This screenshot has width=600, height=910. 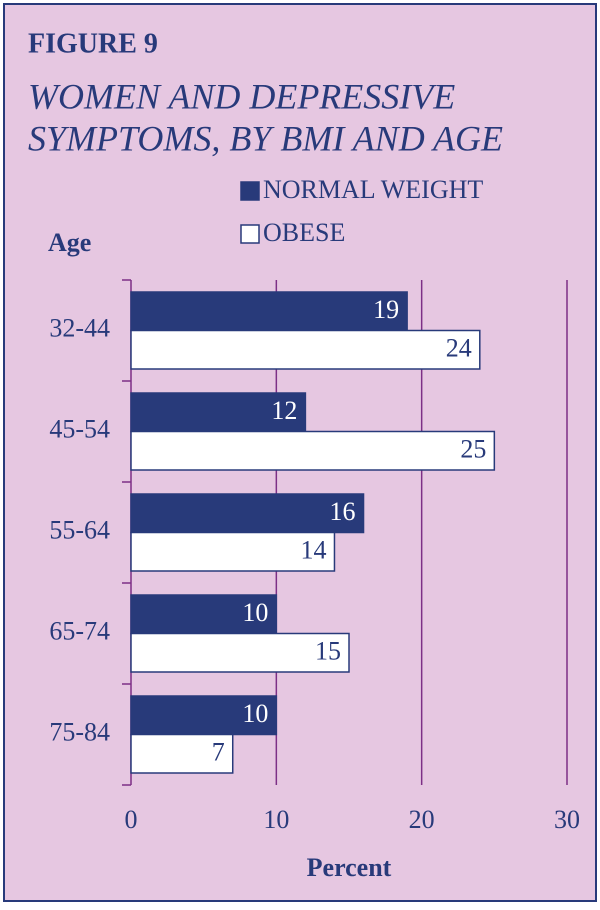 What do you see at coordinates (304, 232) in the screenshot?
I see `legend-label: OBESE` at bounding box center [304, 232].